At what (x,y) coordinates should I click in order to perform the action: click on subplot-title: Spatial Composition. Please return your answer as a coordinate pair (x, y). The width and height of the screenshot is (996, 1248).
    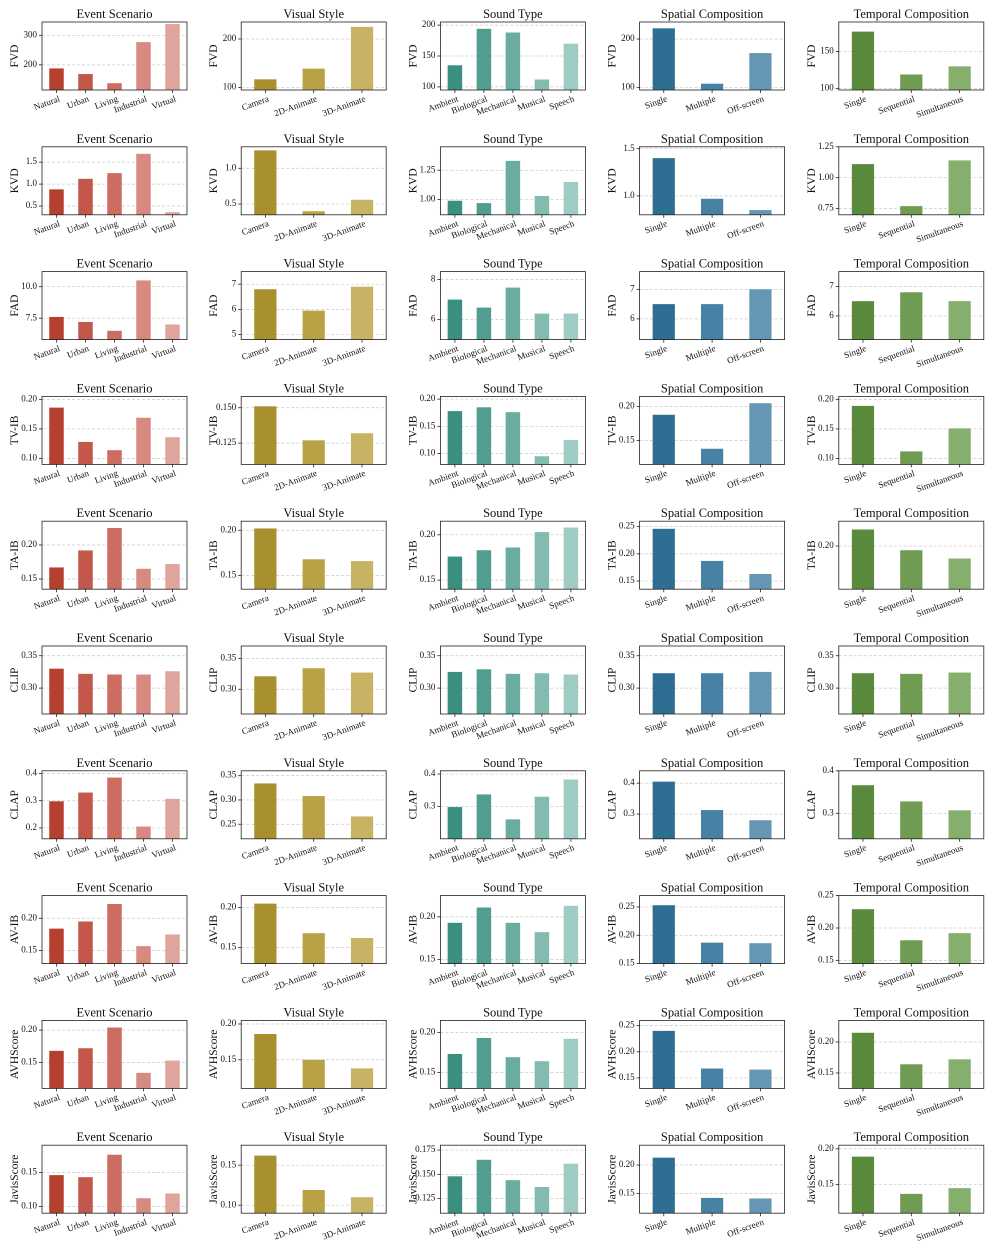
    Looking at the image, I should click on (712, 1012).